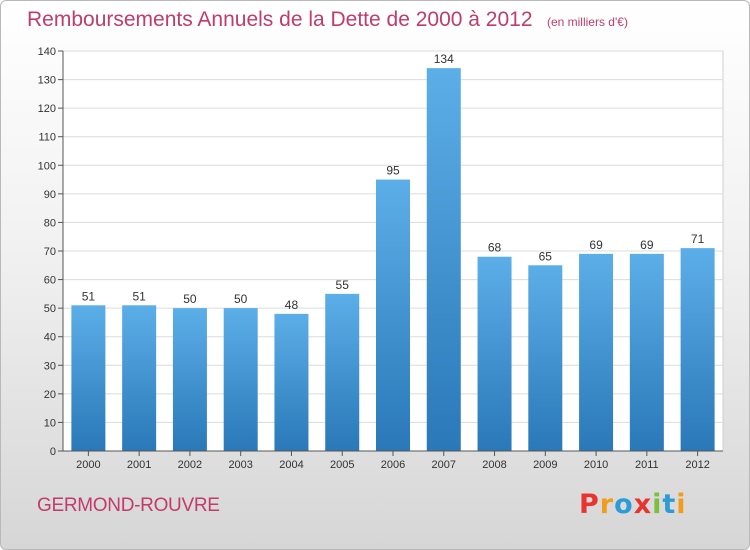 This screenshot has height=550, width=750. What do you see at coordinates (393, 465) in the screenshot?
I see `x-tick-label: 2006` at bounding box center [393, 465].